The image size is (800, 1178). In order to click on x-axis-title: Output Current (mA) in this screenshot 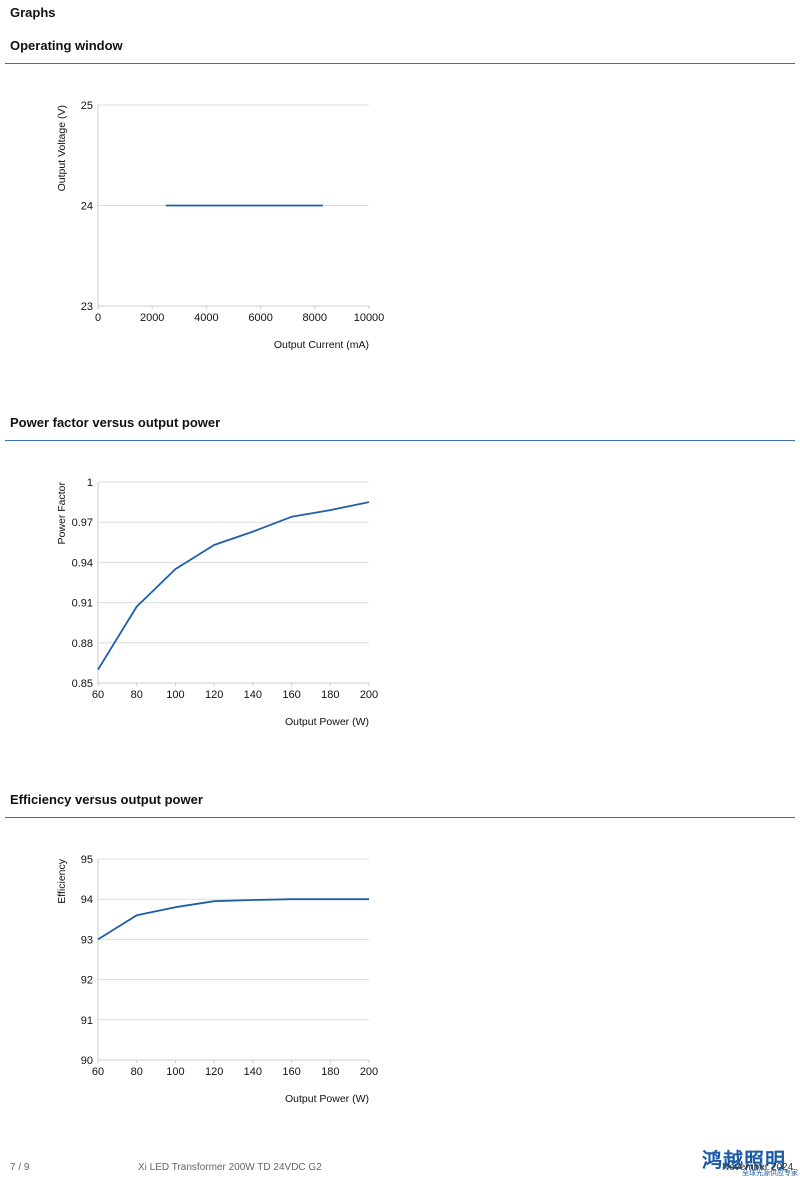, I will do `click(321, 345)`.